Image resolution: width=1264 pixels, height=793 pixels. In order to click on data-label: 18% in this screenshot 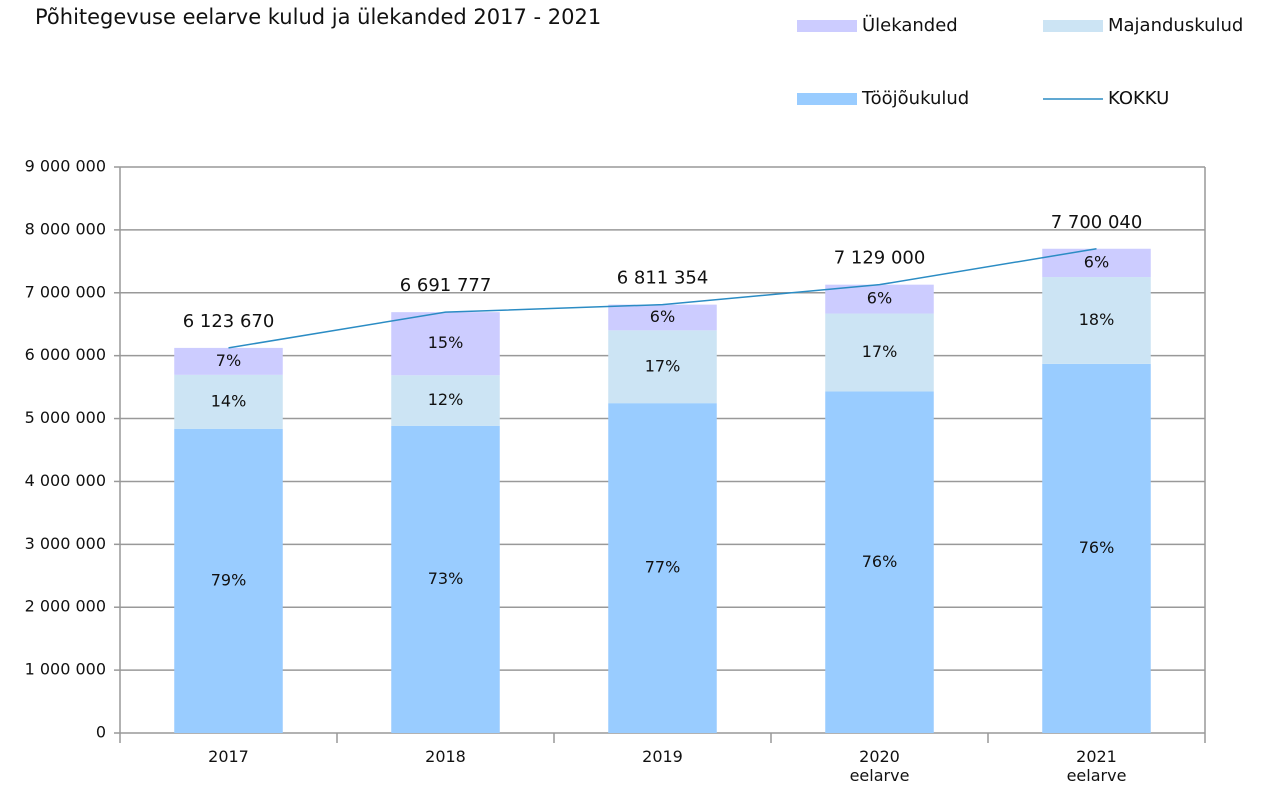, I will do `click(1097, 319)`.